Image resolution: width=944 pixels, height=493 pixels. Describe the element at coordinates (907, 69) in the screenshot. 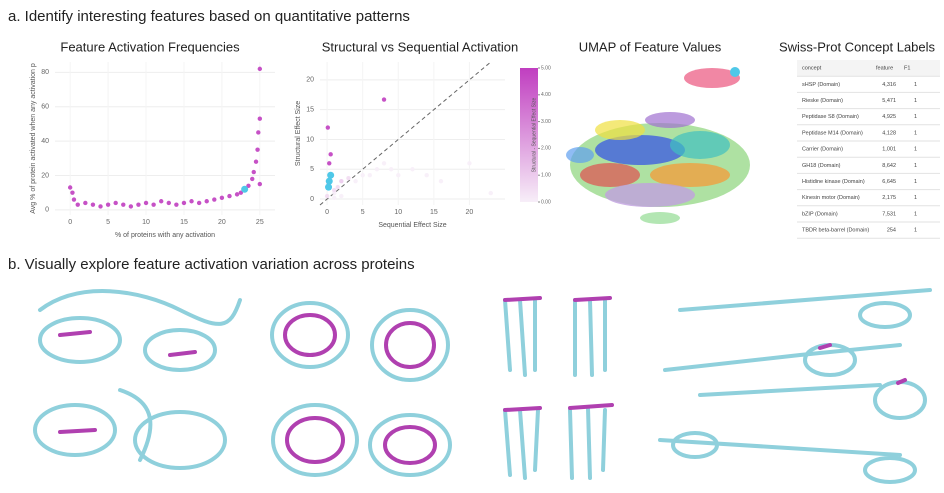

I see `table-header: F1` at that location.